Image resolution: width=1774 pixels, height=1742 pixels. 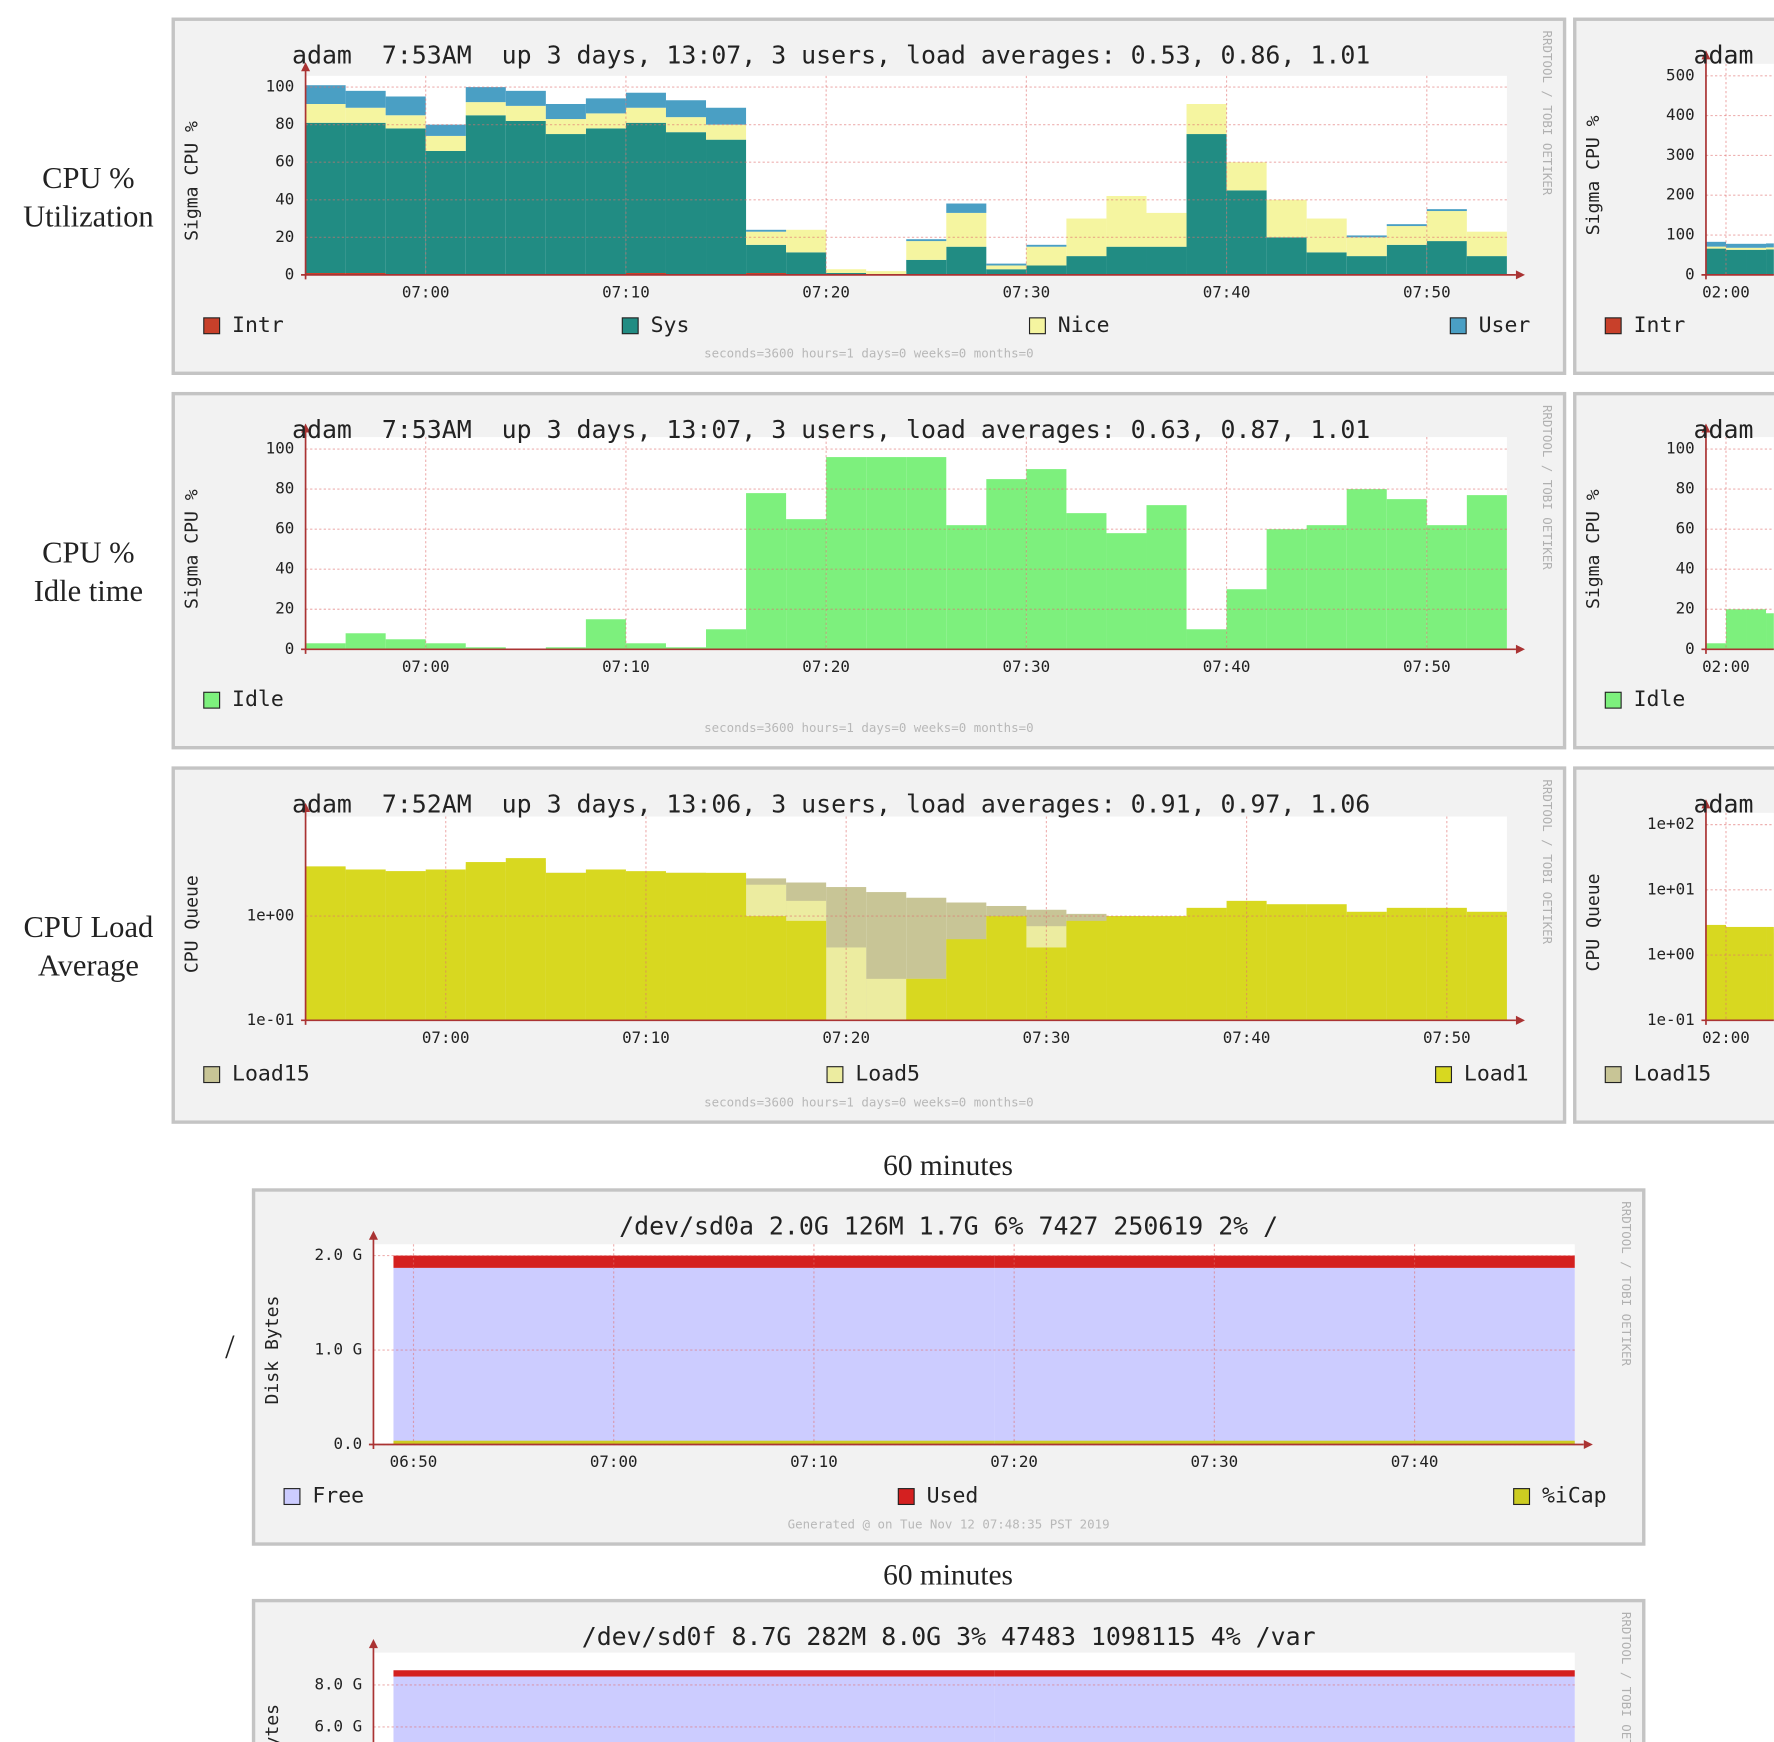 I want to click on legend-label: Nice, so click(x=1084, y=325).